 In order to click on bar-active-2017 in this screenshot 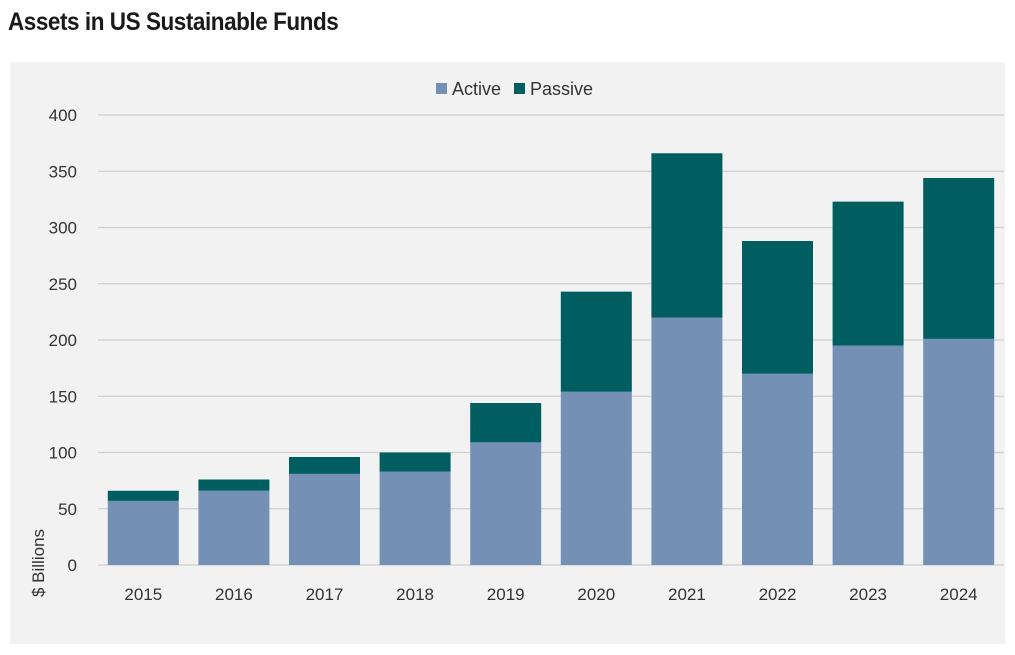, I will do `click(324, 519)`.